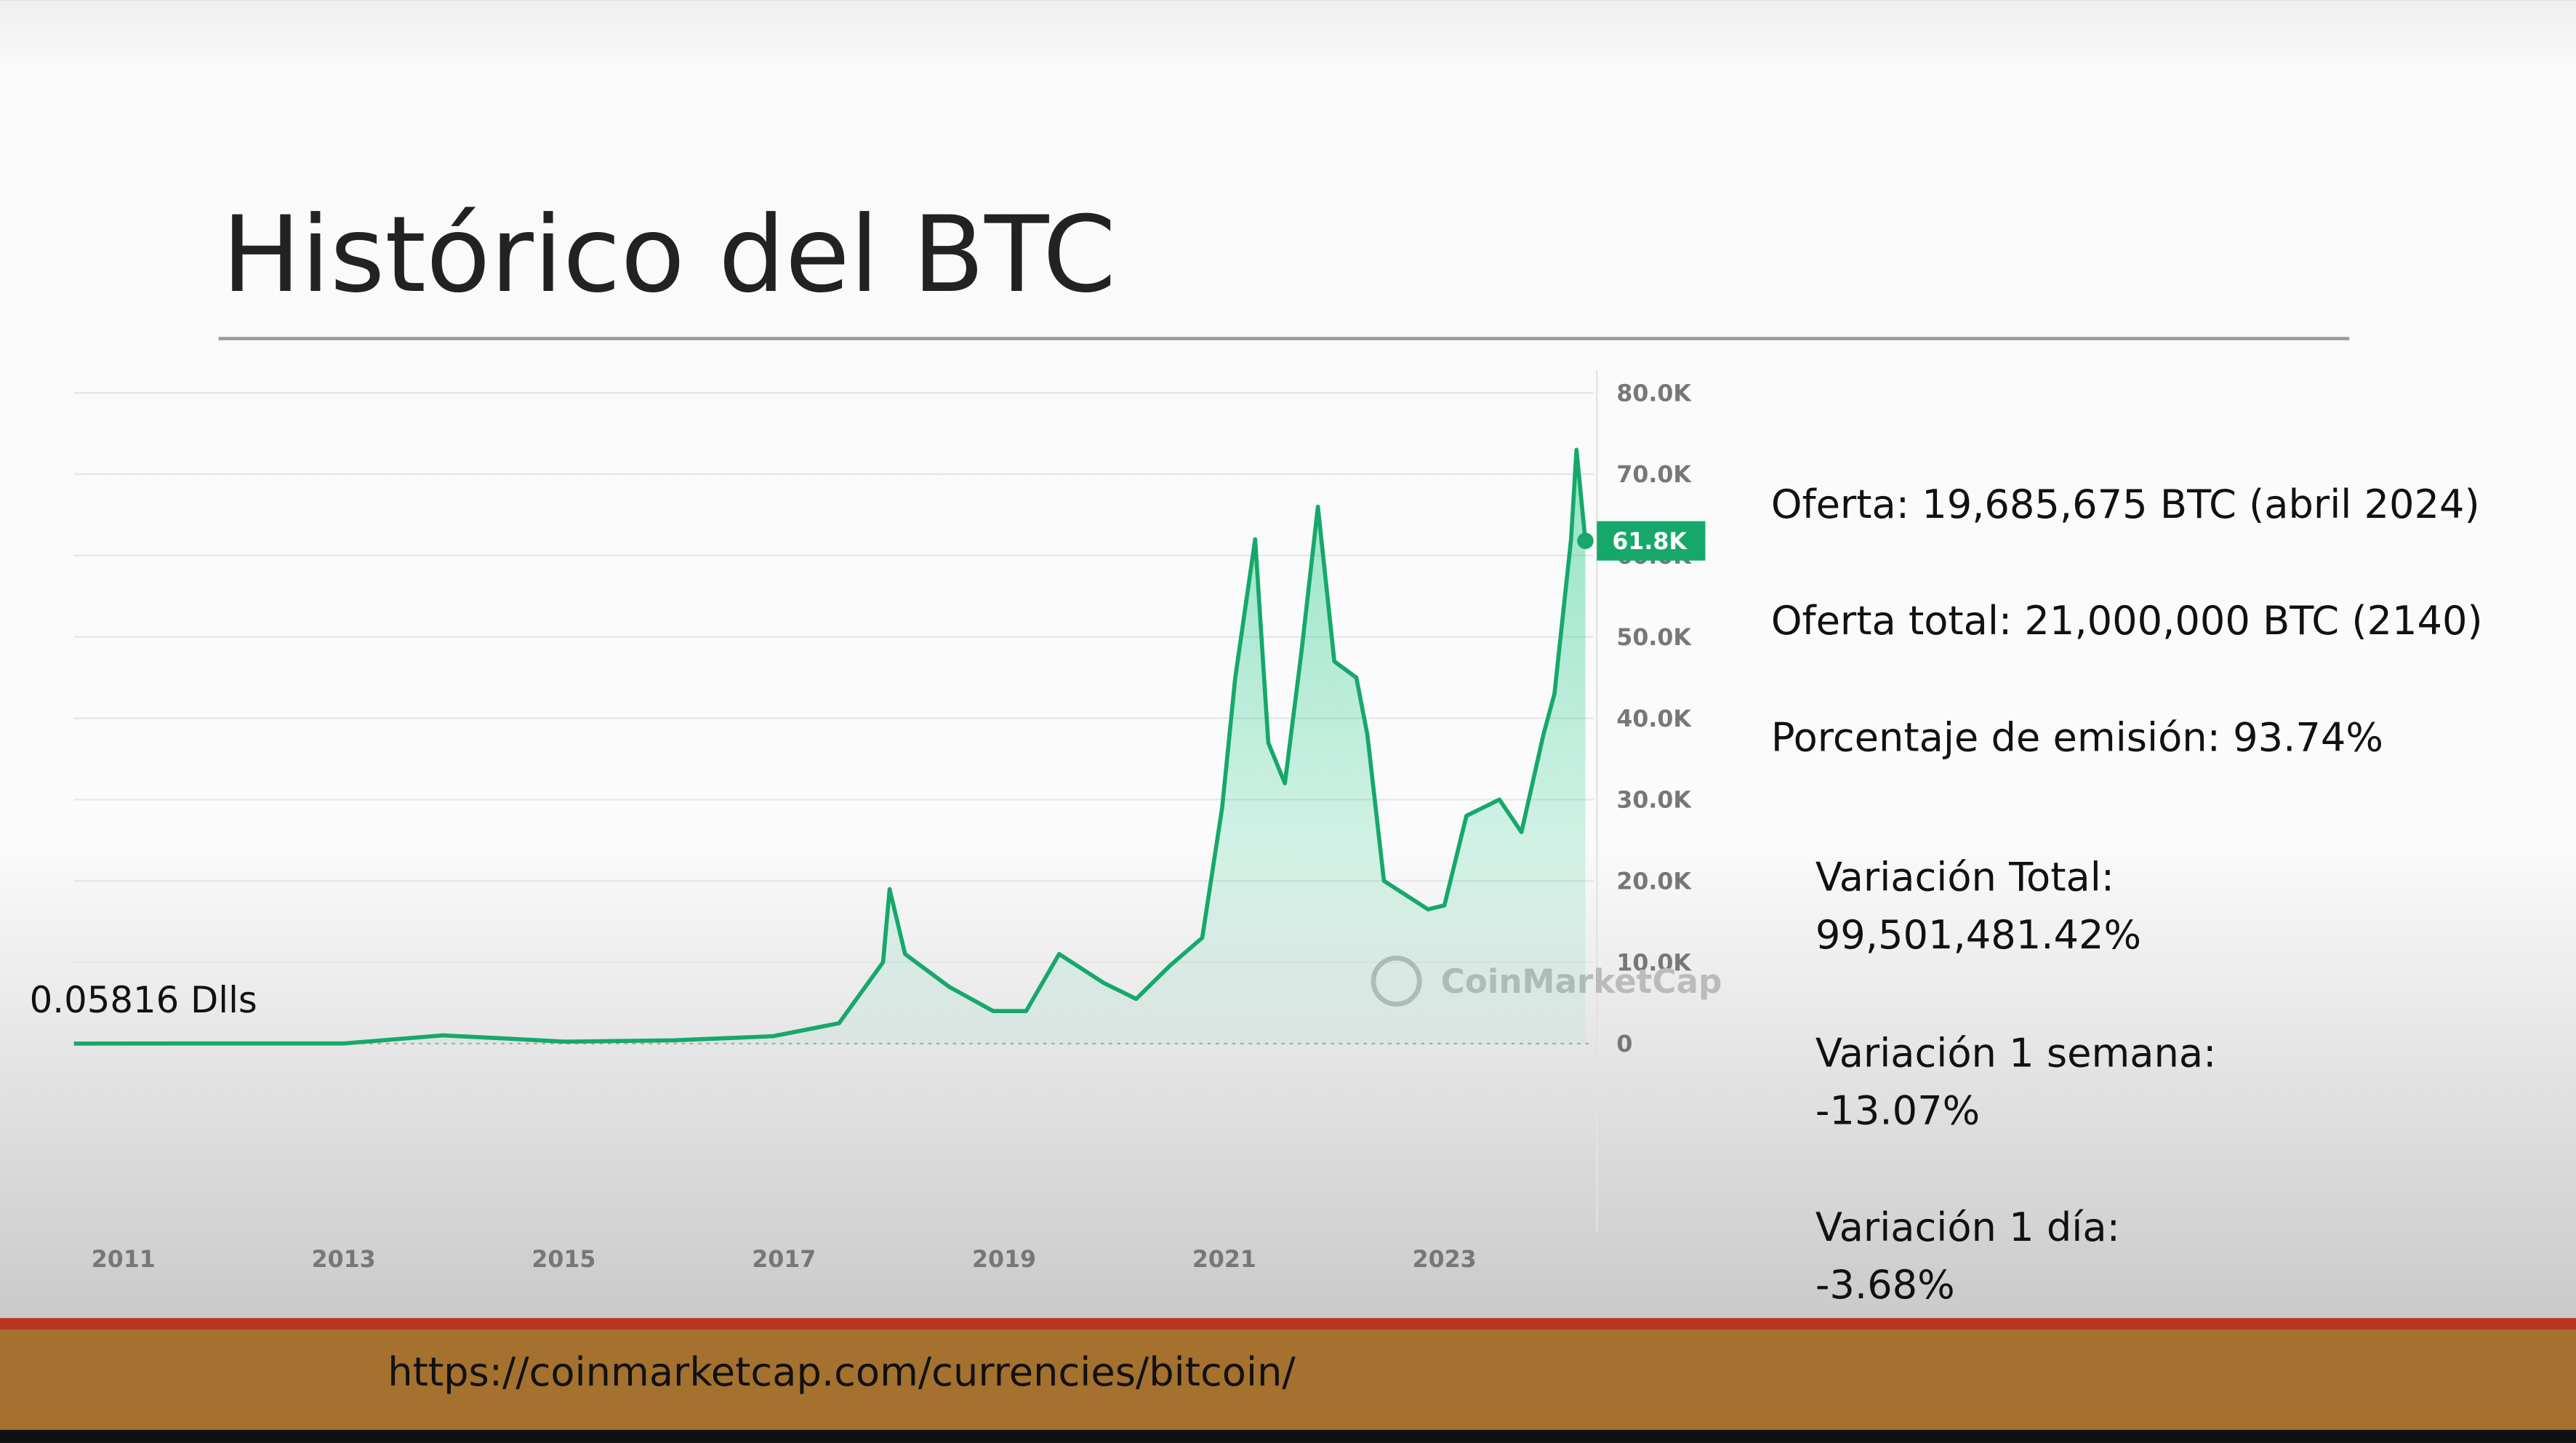 The height and width of the screenshot is (1443, 2576). I want to click on footer-bar, so click(1288, 1380).